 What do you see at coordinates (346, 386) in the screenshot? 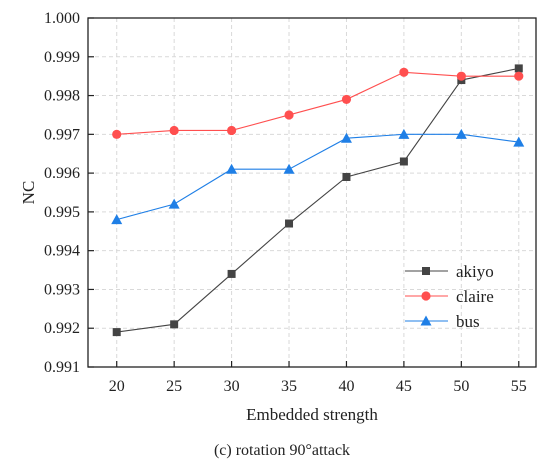
I see `x-tick-label: 40` at bounding box center [346, 386].